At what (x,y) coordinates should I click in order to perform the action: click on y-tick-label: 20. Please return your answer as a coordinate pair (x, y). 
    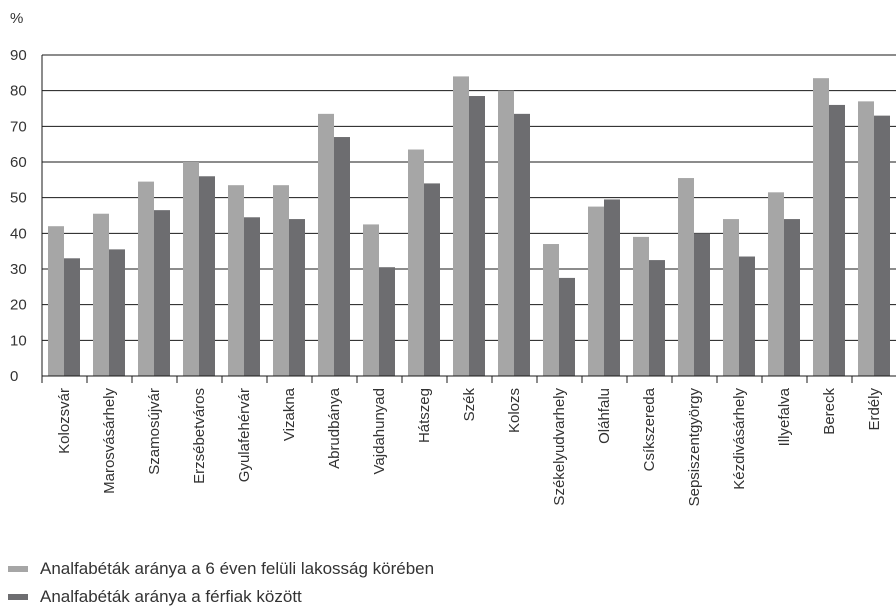
    Looking at the image, I should click on (18, 305).